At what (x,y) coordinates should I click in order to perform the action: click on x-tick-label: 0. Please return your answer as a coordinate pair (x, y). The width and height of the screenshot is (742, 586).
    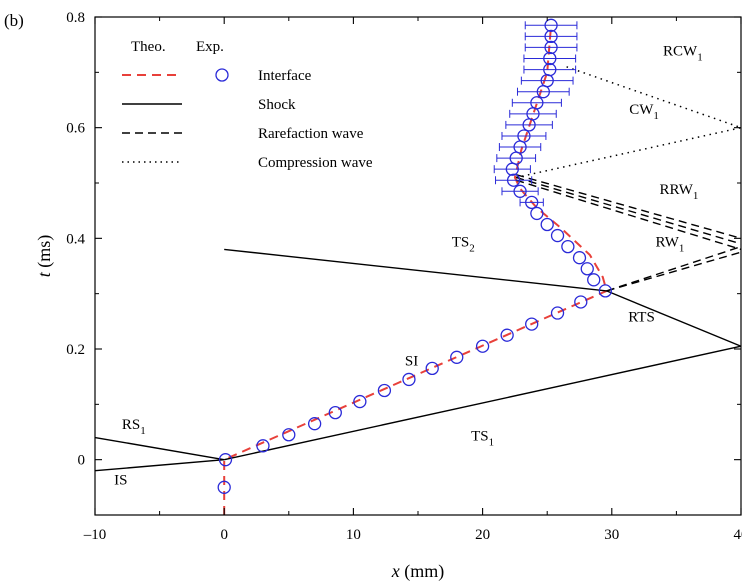
    Looking at the image, I should click on (224, 535).